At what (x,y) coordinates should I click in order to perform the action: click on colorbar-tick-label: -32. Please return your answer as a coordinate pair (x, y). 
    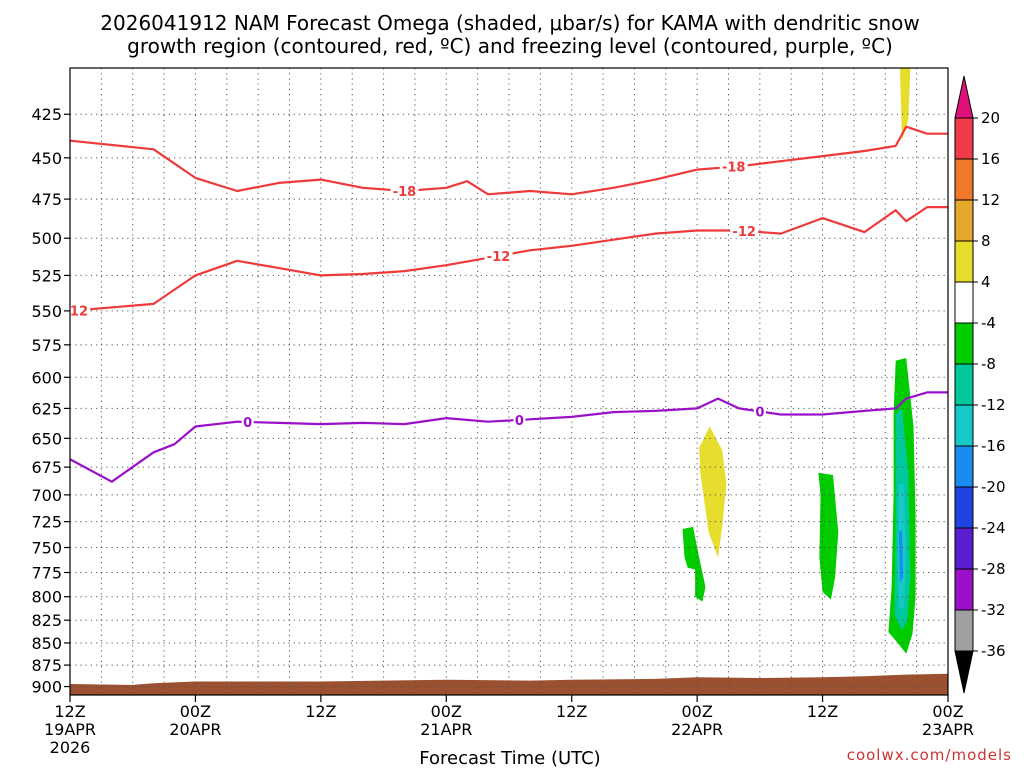
    Looking at the image, I should click on (993, 610).